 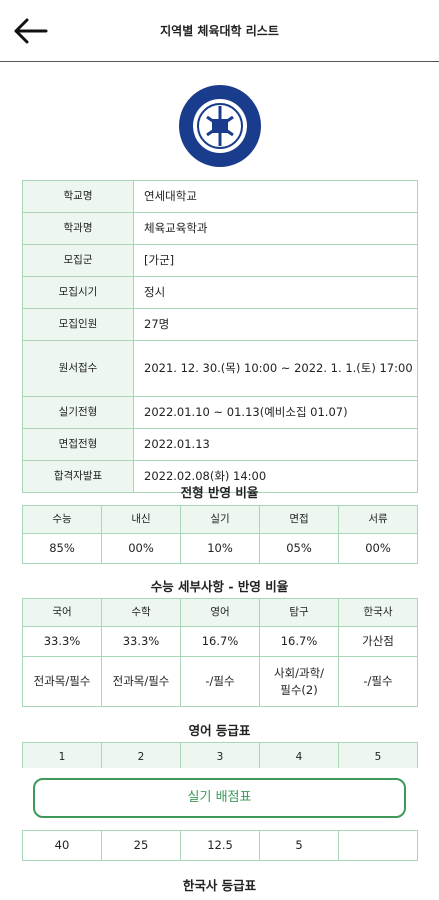 I want to click on table-row: 면접전형 2022.01.13, so click(x=220, y=444).